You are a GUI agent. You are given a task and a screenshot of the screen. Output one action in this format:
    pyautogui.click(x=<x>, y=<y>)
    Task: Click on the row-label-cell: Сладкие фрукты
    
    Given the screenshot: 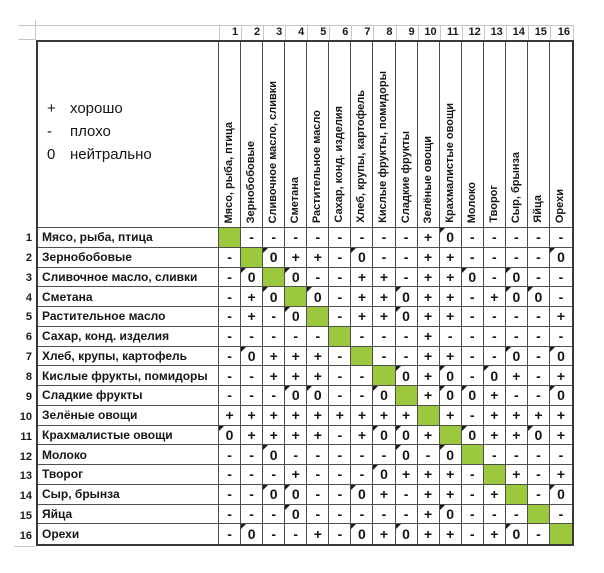 What is the action you would take?
    pyautogui.click(x=128, y=396)
    